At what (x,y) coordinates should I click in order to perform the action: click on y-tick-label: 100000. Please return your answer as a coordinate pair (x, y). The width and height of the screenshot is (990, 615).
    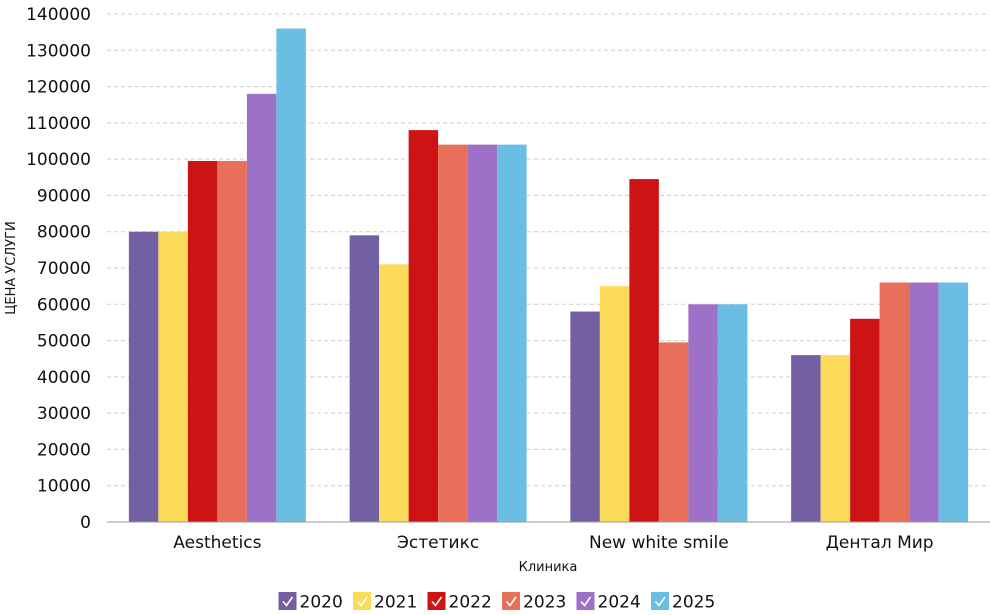
    Looking at the image, I should click on (58, 160).